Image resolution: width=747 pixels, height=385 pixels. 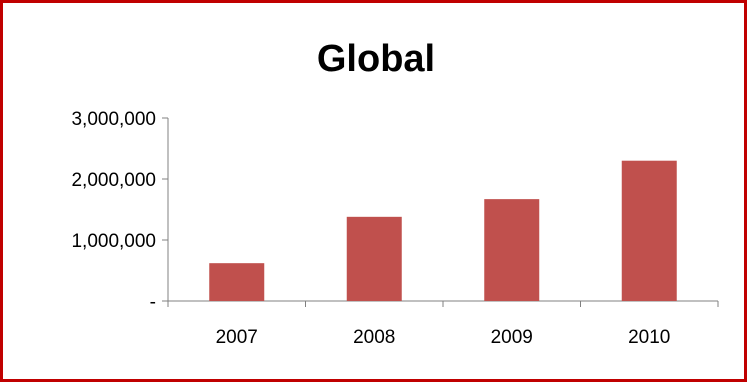 What do you see at coordinates (649, 337) in the screenshot?
I see `x-tick-label: 2010` at bounding box center [649, 337].